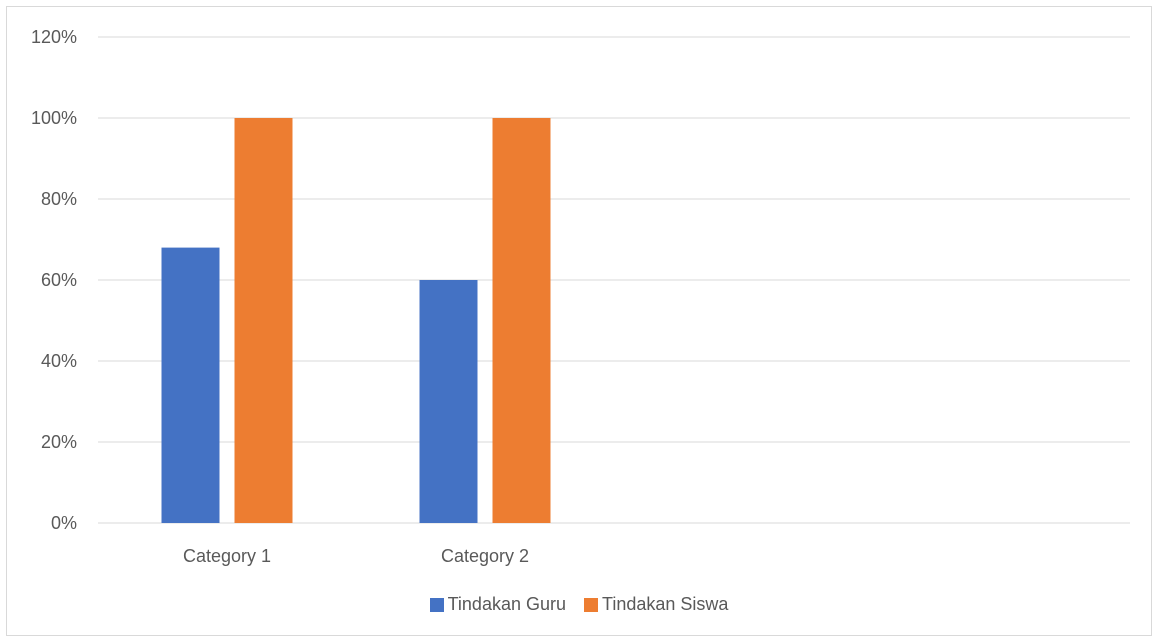  Describe the element at coordinates (59, 442) in the screenshot. I see `y-tick-label: 20%` at that location.